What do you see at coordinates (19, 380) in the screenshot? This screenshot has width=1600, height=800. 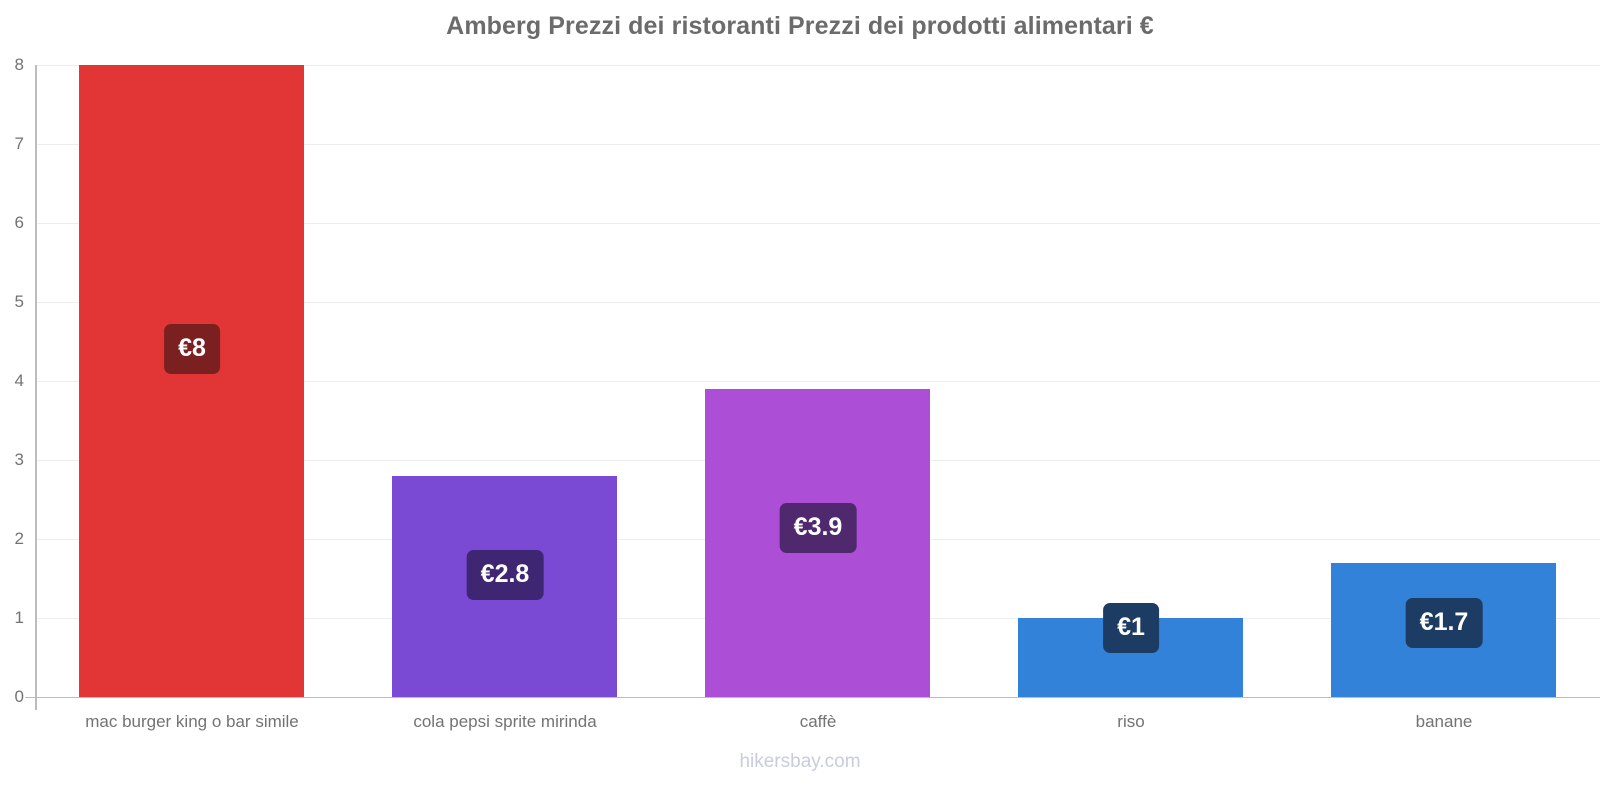 I see `y-axis-tick-label: 4` at bounding box center [19, 380].